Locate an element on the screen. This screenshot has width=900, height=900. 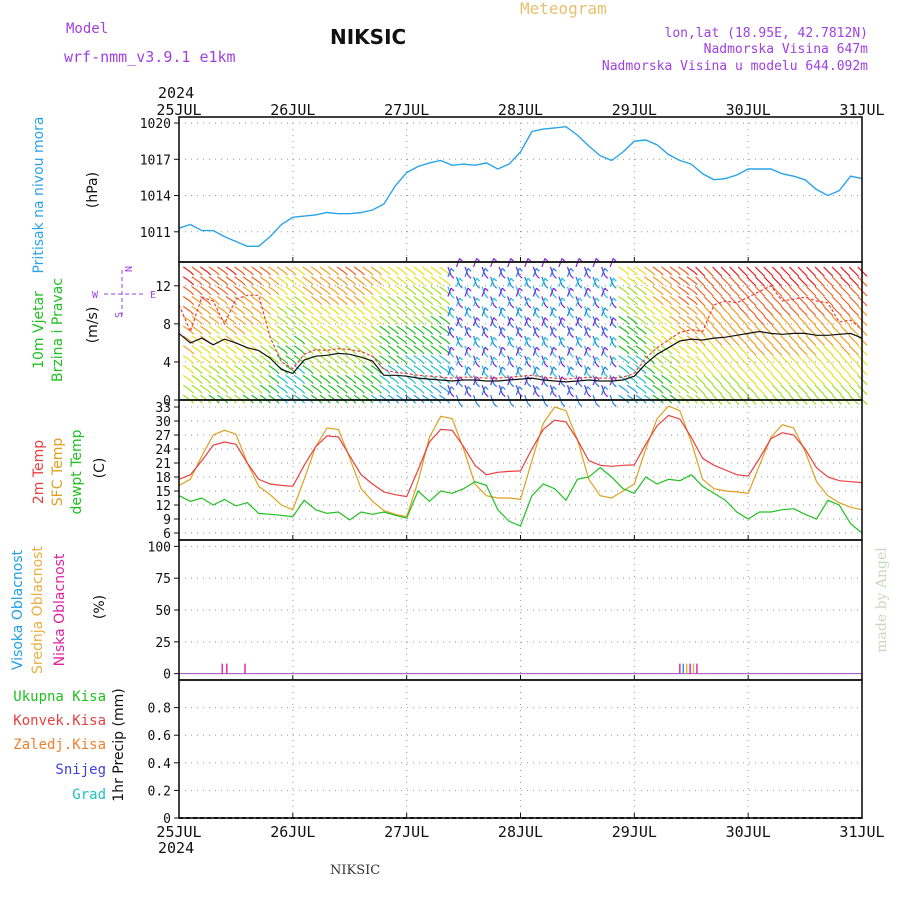
altitude-label: Nadmorska Visina 647m is located at coordinates (786, 49).